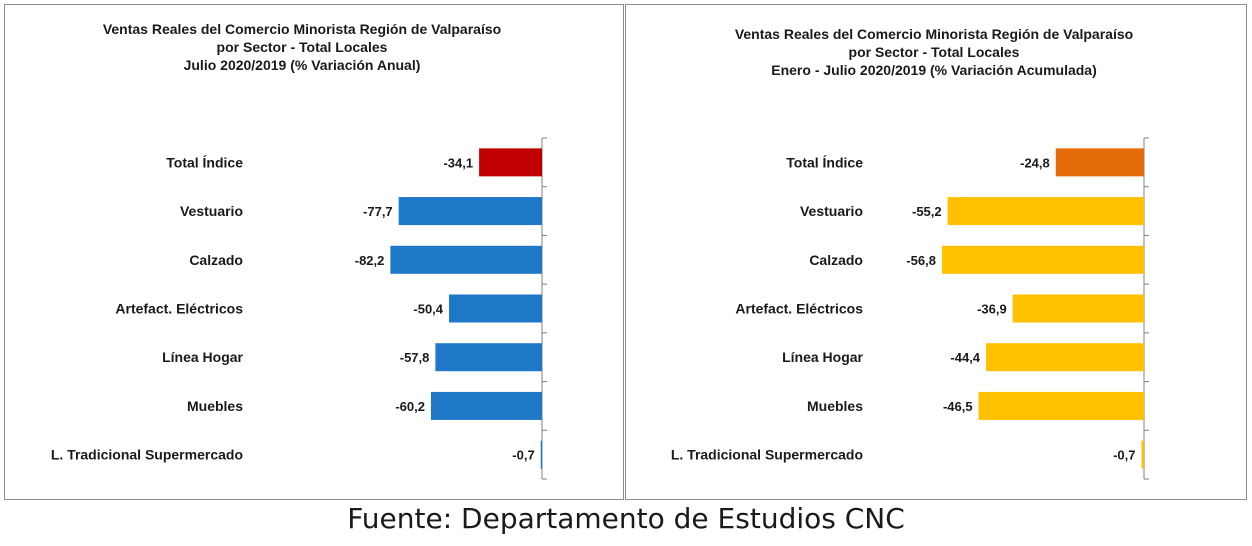 This screenshot has width=1252, height=546. Describe the element at coordinates (992, 309) in the screenshot. I see `data-label: -36,9` at that location.